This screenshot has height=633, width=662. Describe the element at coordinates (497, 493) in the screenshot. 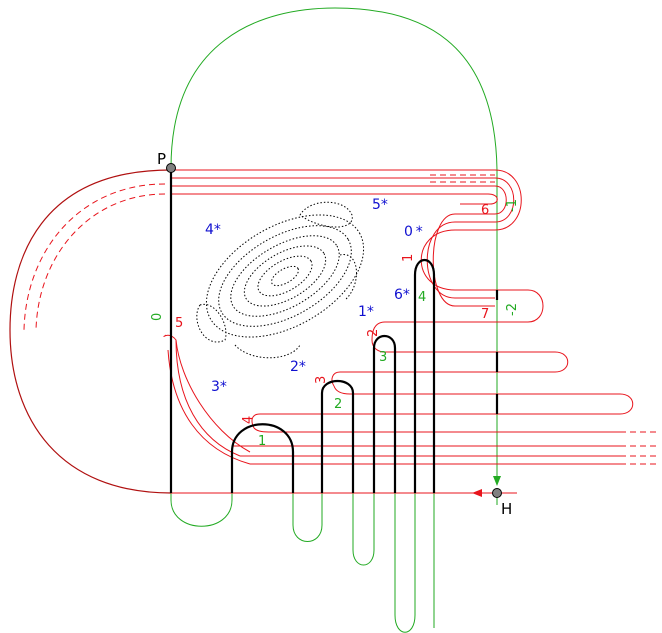

I see `point-H-marker` at that location.